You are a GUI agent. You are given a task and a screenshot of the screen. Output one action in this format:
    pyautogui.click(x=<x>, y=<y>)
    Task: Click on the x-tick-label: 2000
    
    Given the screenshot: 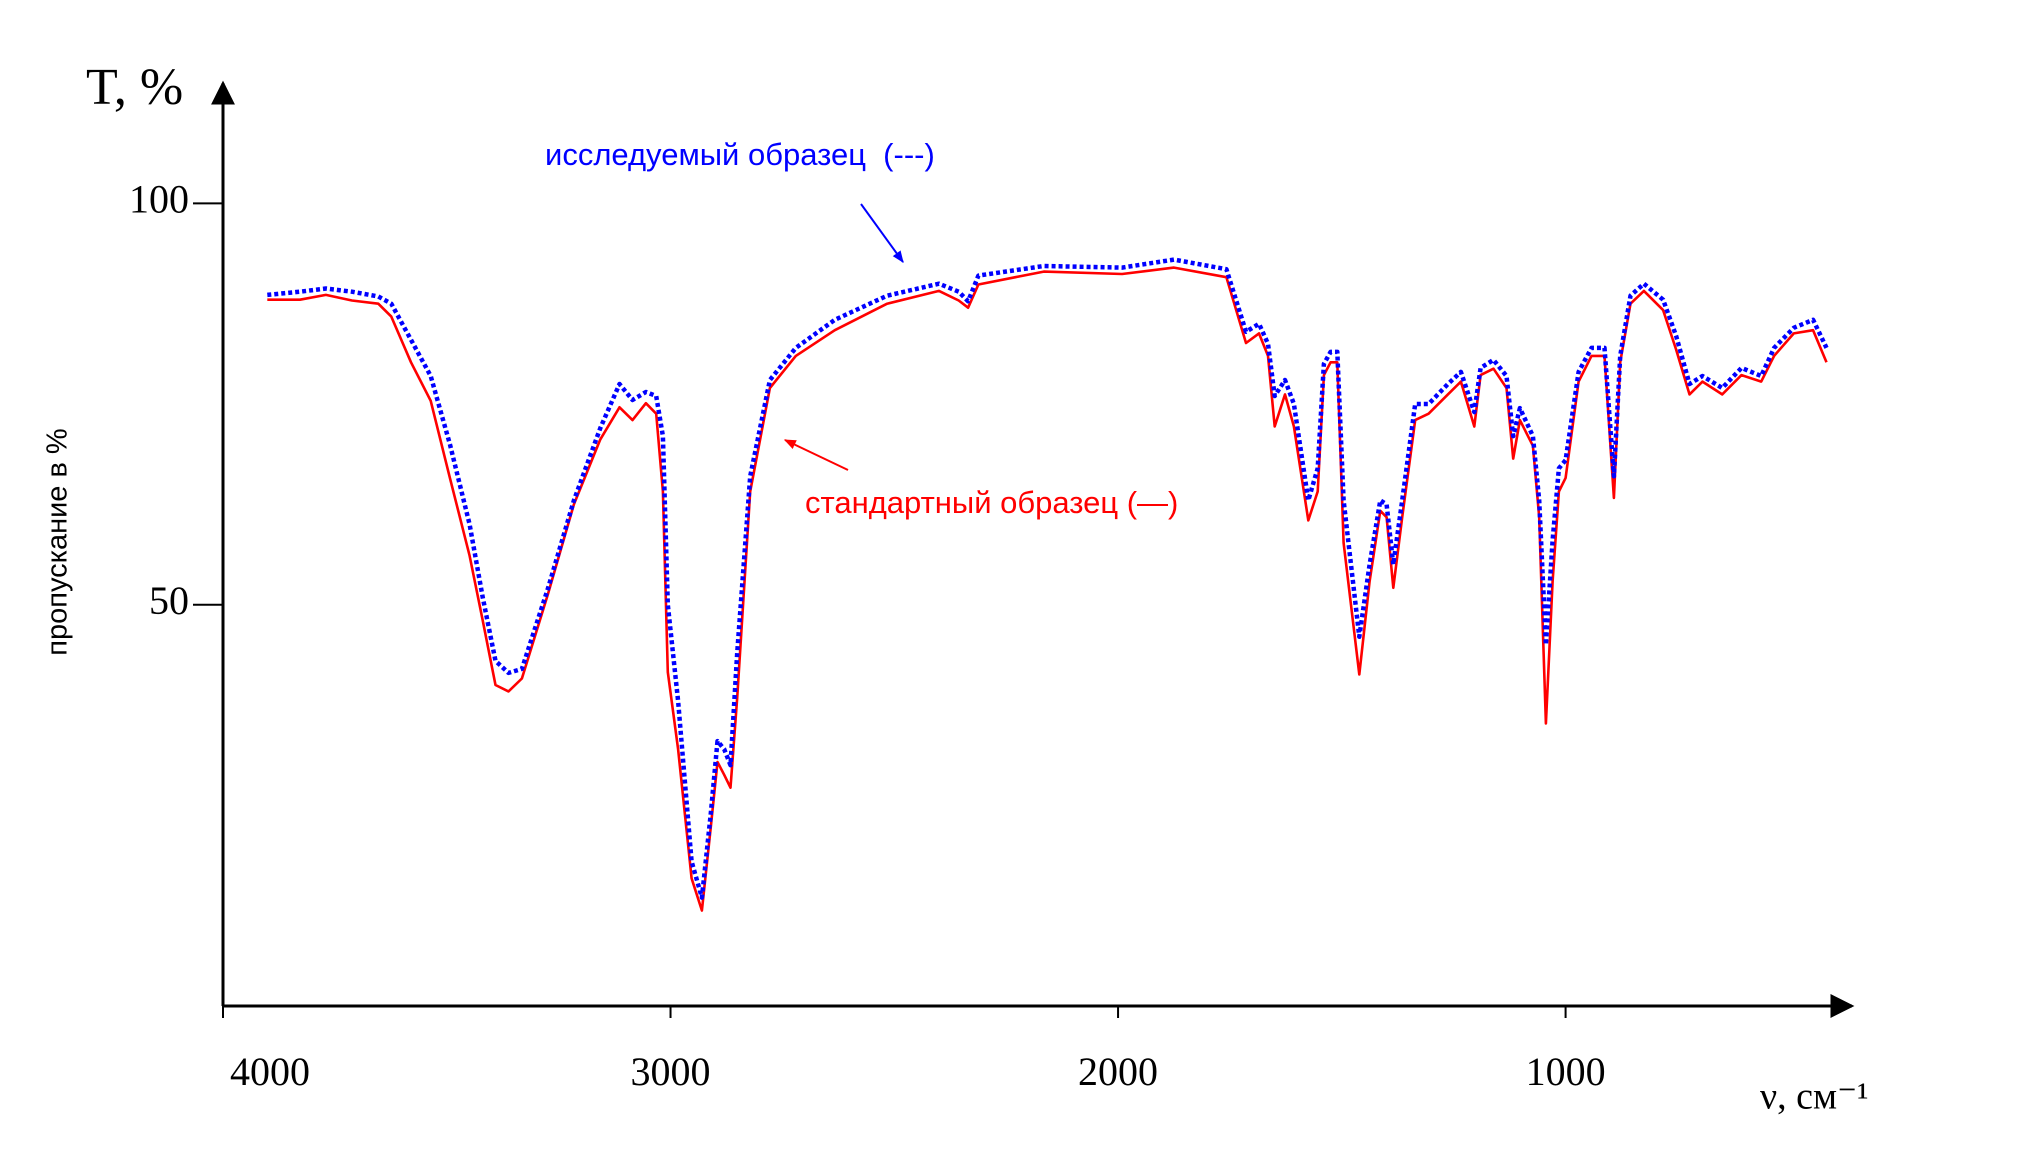 What is the action you would take?
    pyautogui.click(x=1118, y=1071)
    